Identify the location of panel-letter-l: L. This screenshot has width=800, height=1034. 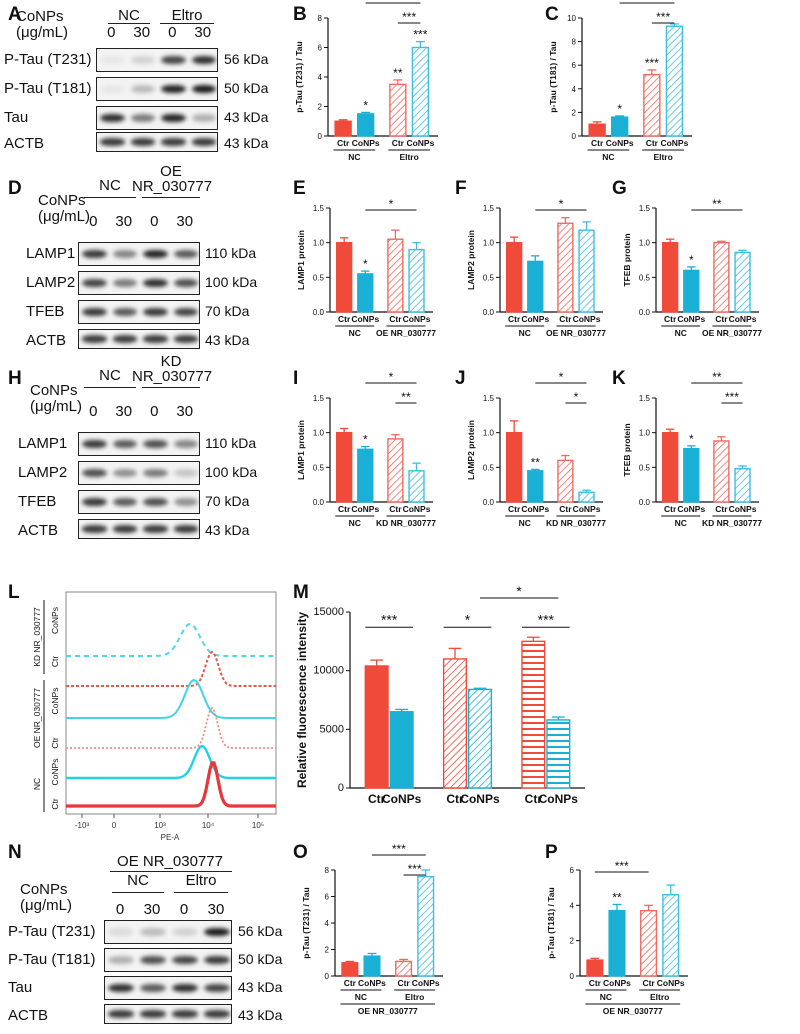
(14, 592).